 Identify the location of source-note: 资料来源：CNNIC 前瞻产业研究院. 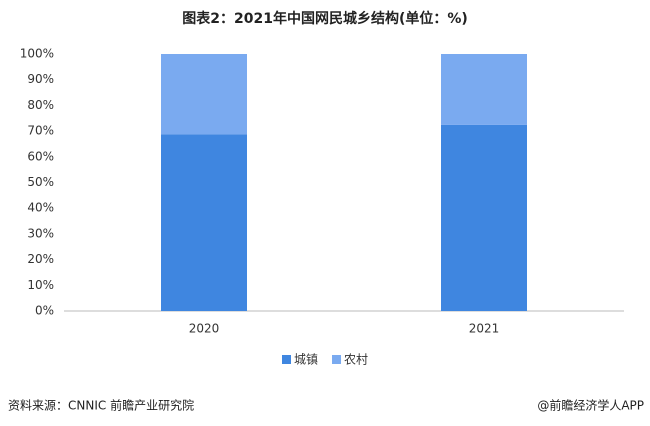
(101, 405).